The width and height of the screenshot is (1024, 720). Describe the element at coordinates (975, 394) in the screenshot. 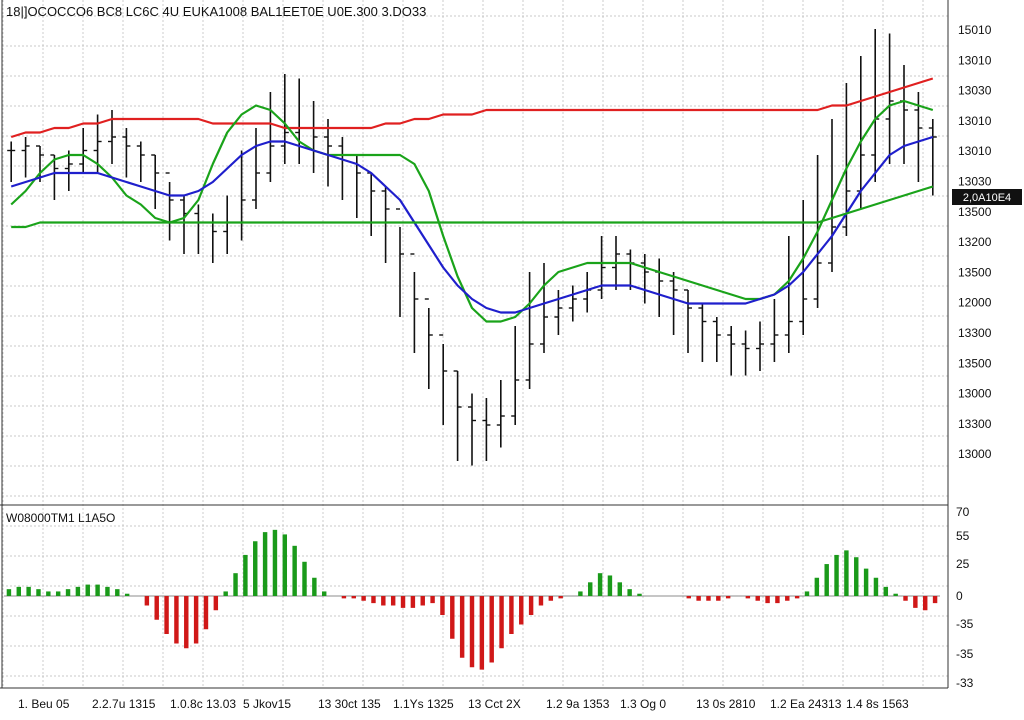

I see `price-axis-label: 13000` at that location.